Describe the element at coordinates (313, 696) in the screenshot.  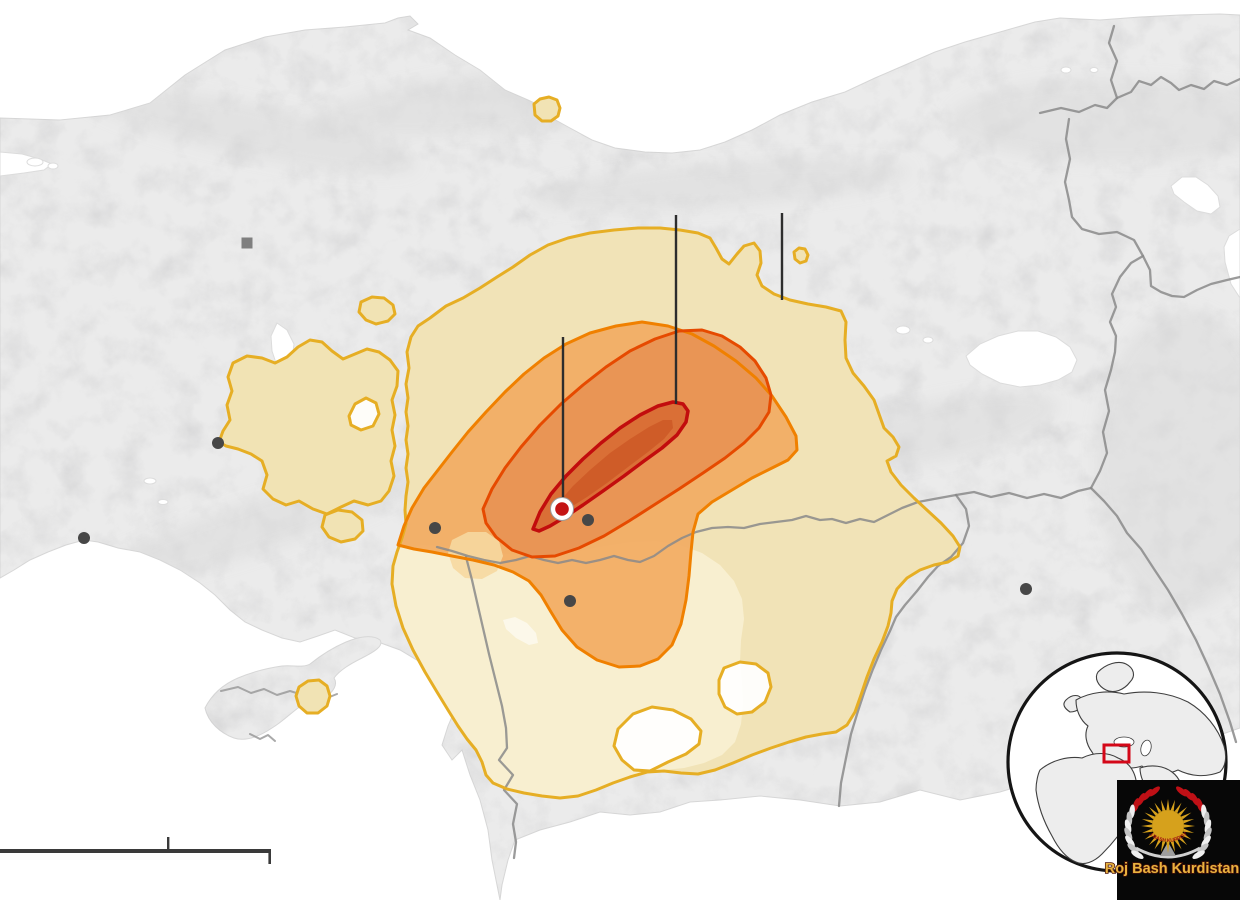
I see `weak-blob-cyprus` at that location.